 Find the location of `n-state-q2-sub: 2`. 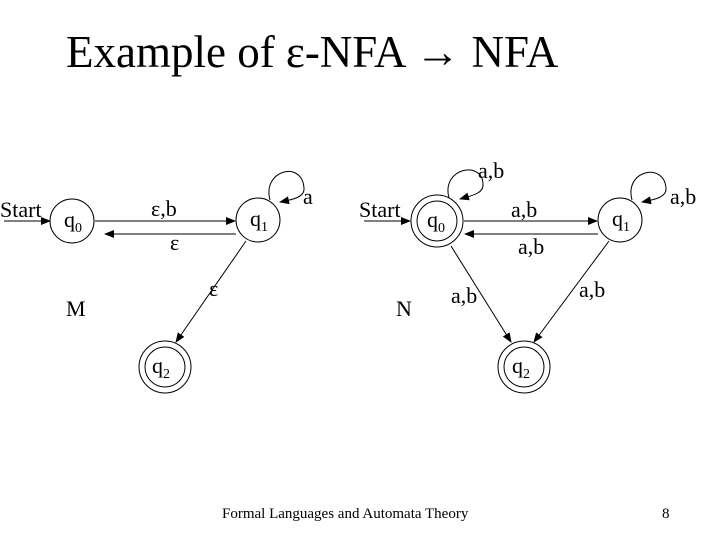

n-state-q2-sub: 2 is located at coordinates (526, 374).